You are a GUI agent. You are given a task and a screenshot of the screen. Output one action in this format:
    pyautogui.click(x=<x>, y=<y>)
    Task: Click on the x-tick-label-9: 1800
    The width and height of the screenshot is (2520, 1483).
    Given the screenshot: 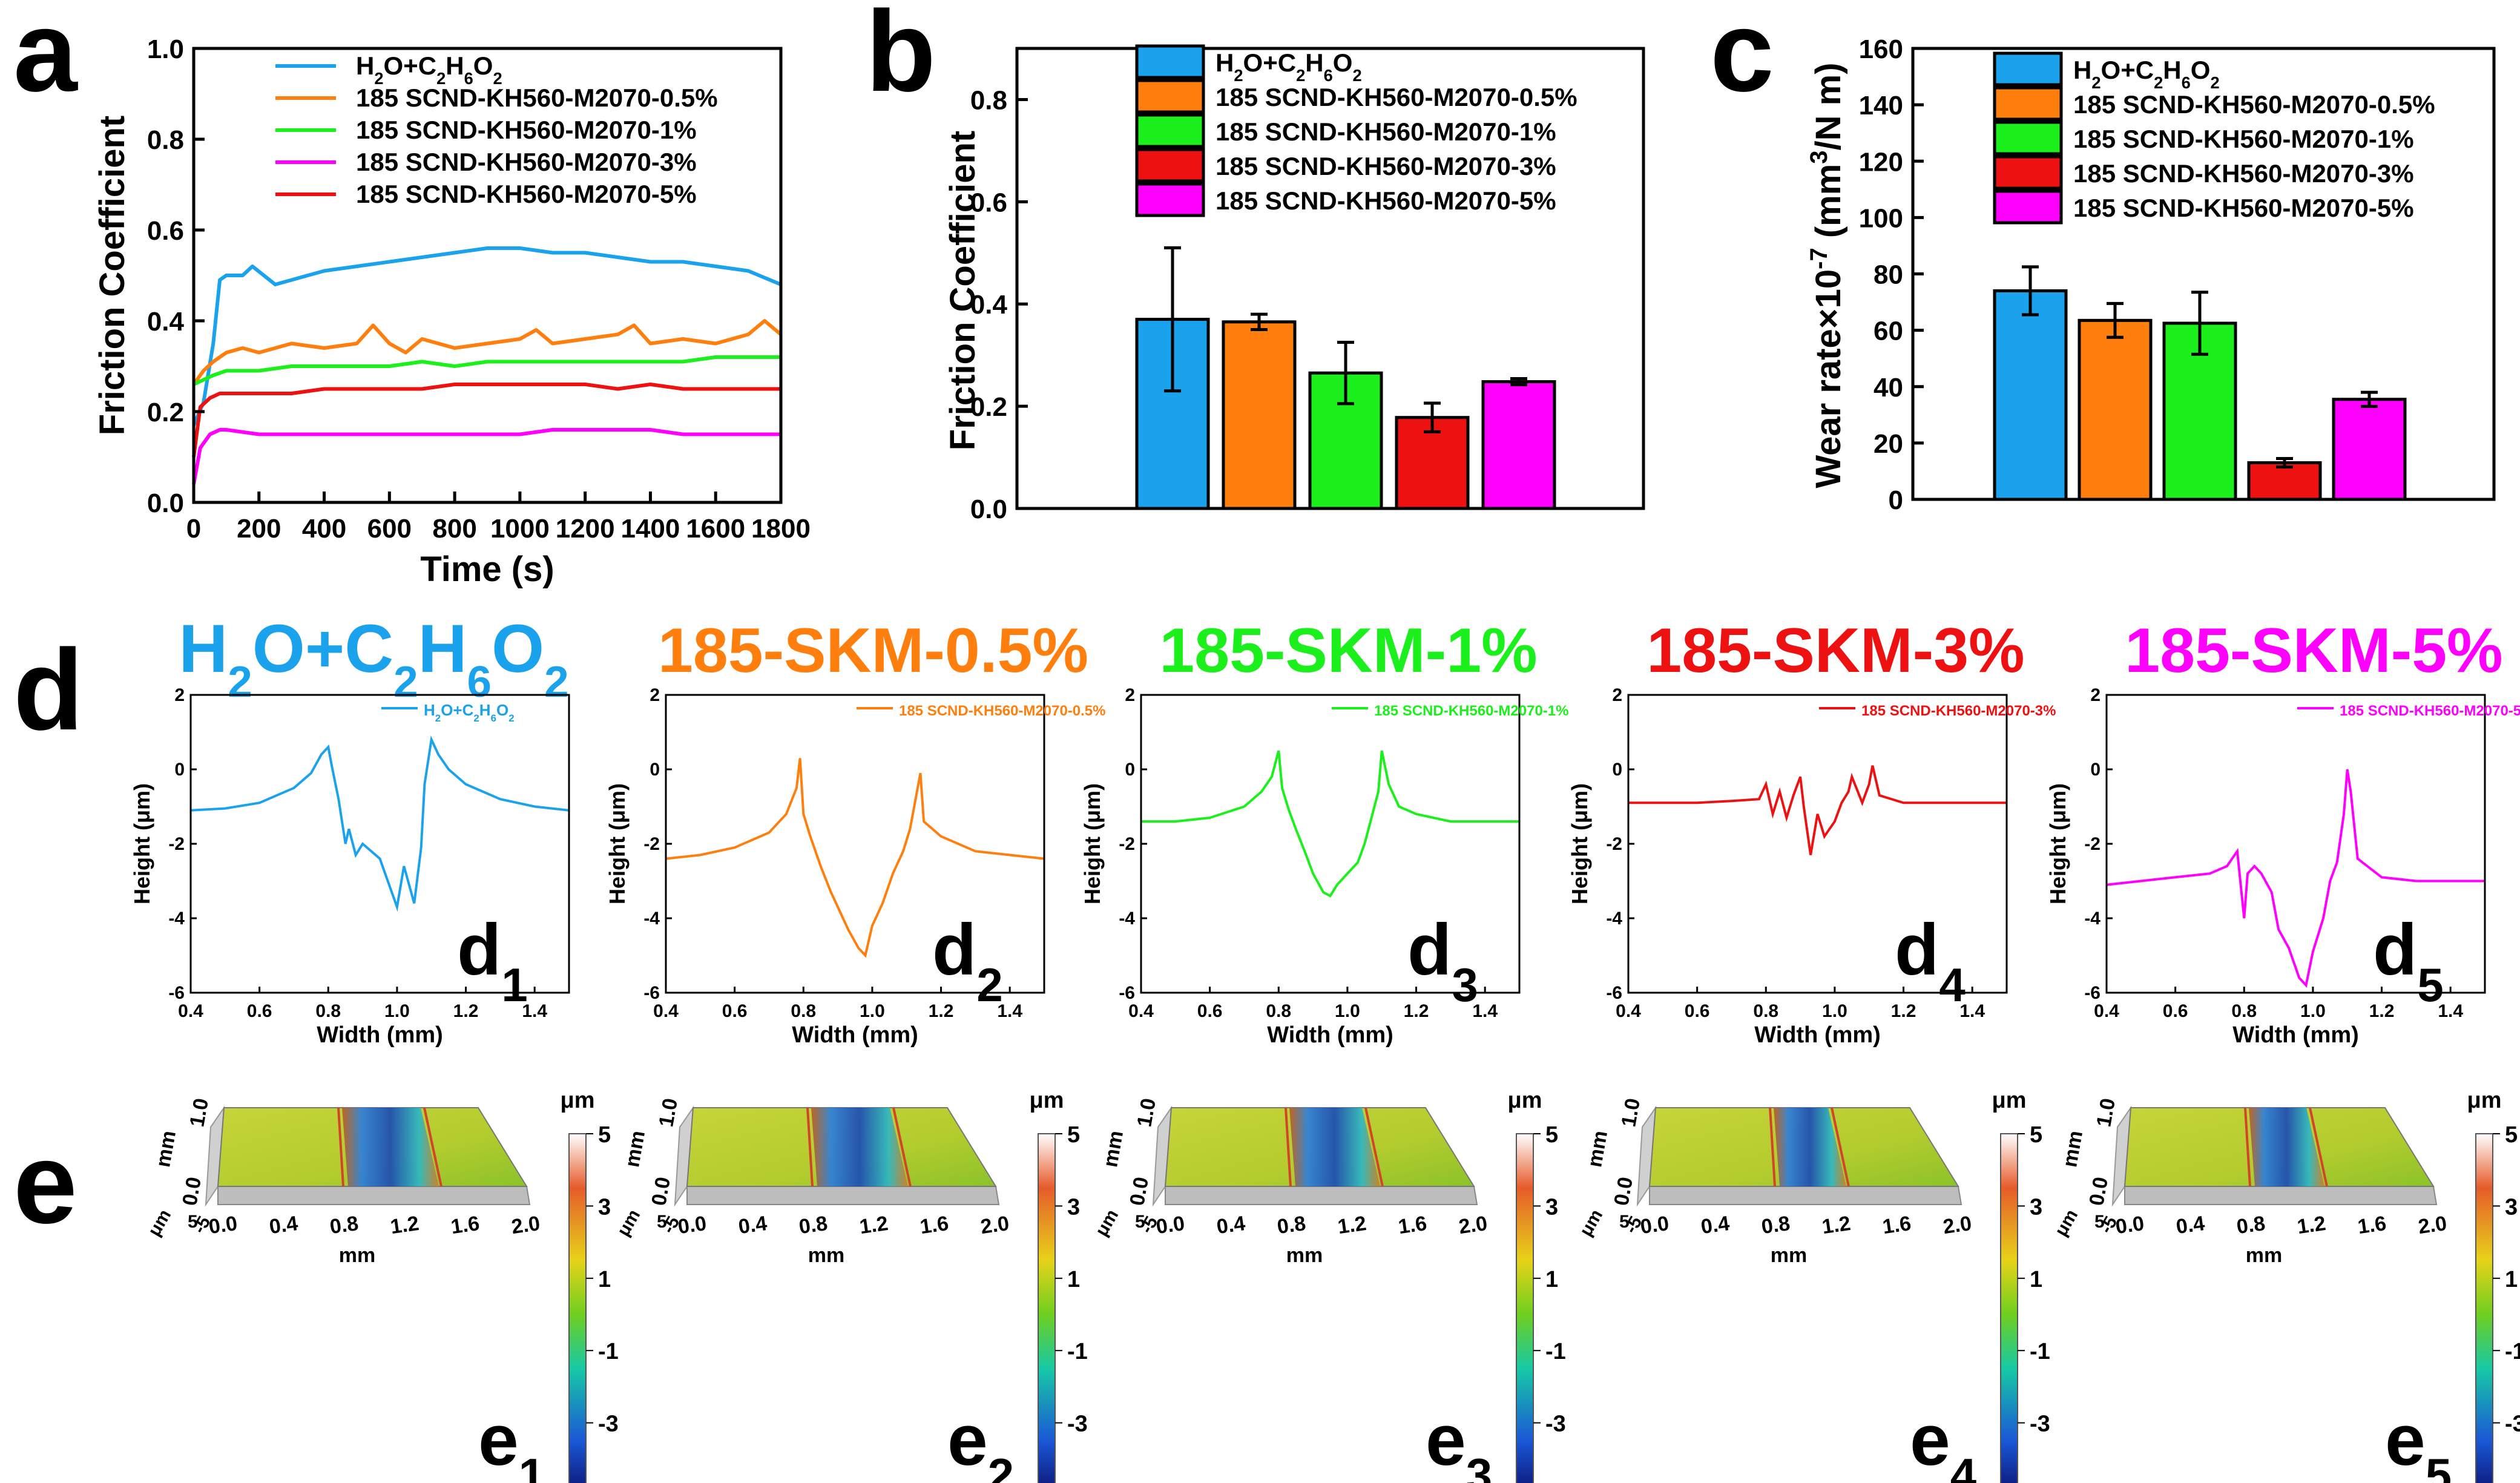 What is the action you would take?
    pyautogui.click(x=781, y=529)
    